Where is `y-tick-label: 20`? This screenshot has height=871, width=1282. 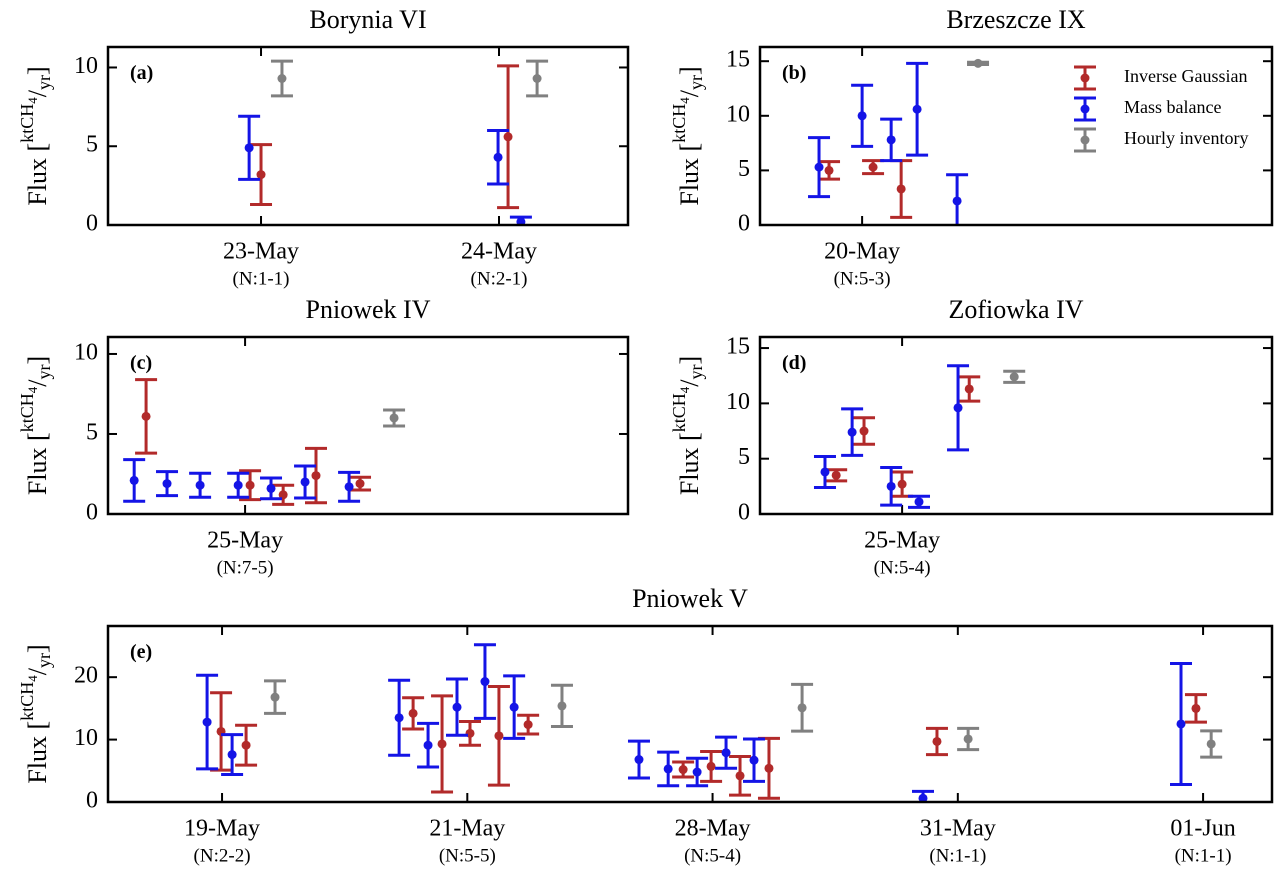
y-tick-label: 20 is located at coordinates (86, 676).